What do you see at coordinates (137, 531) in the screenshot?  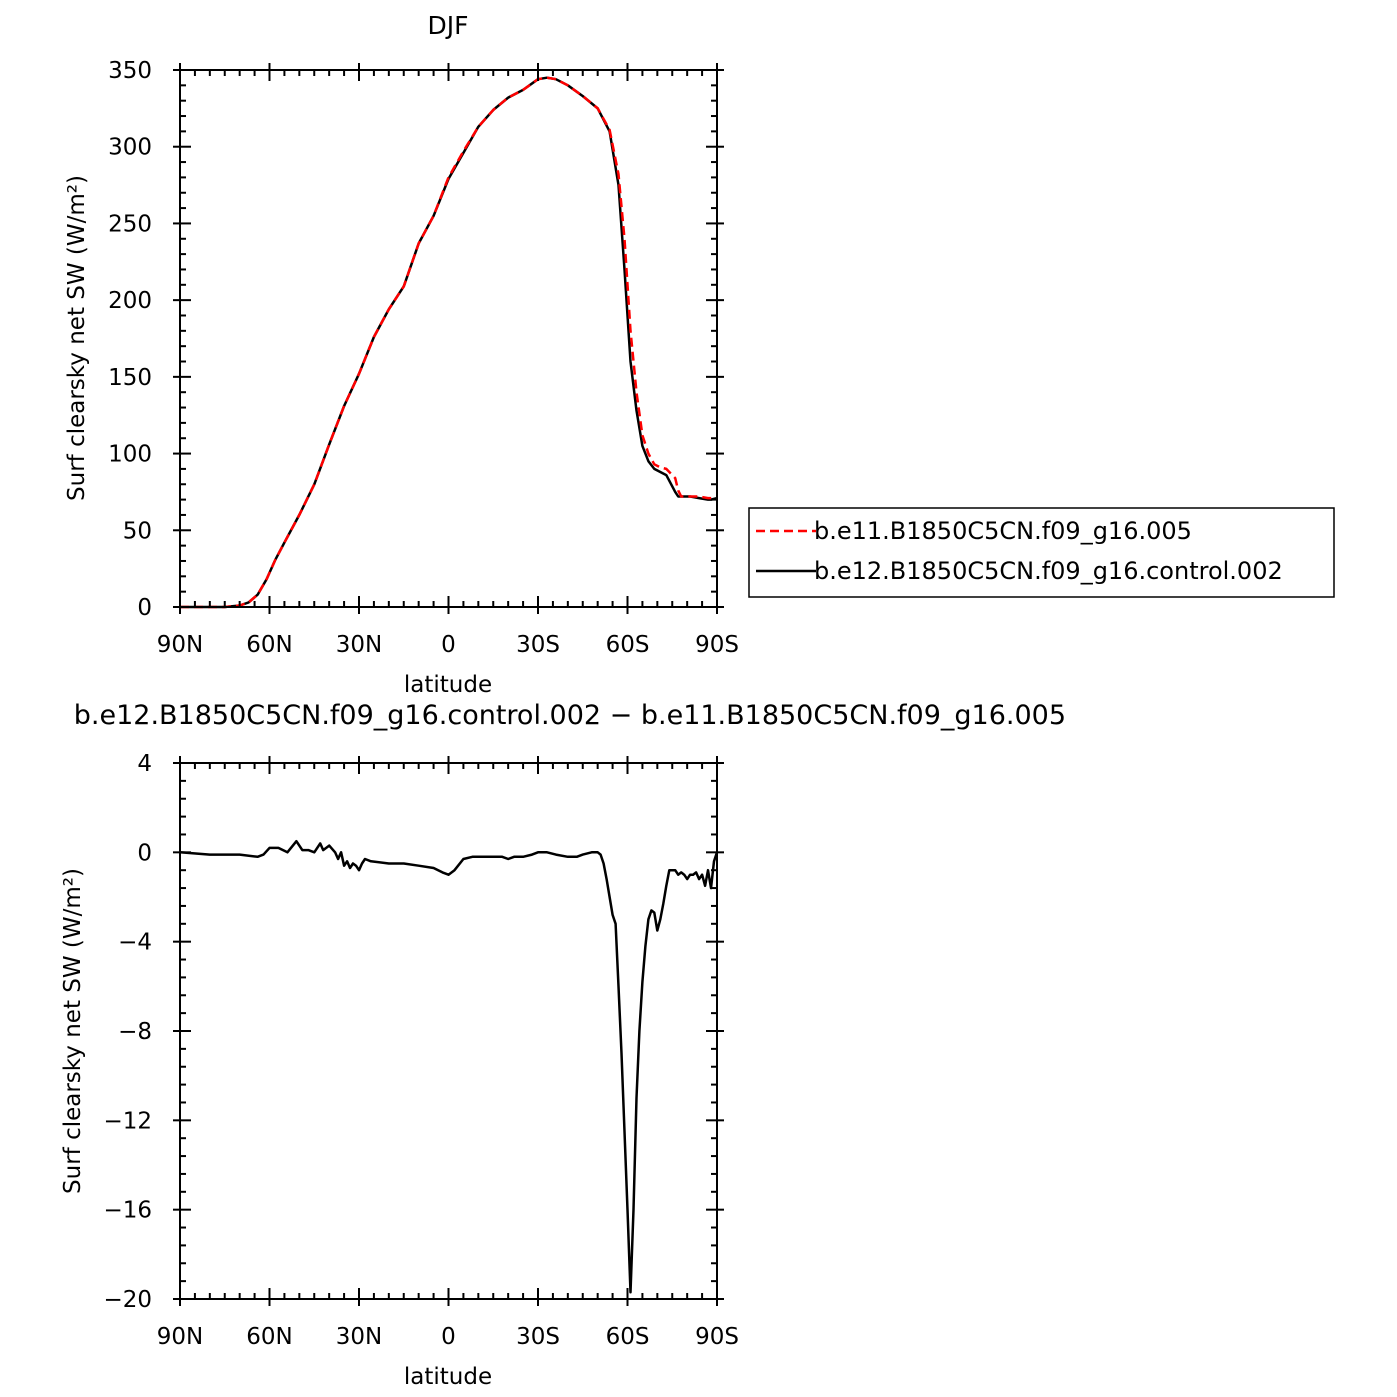 I see `y-tick-label: 50` at bounding box center [137, 531].